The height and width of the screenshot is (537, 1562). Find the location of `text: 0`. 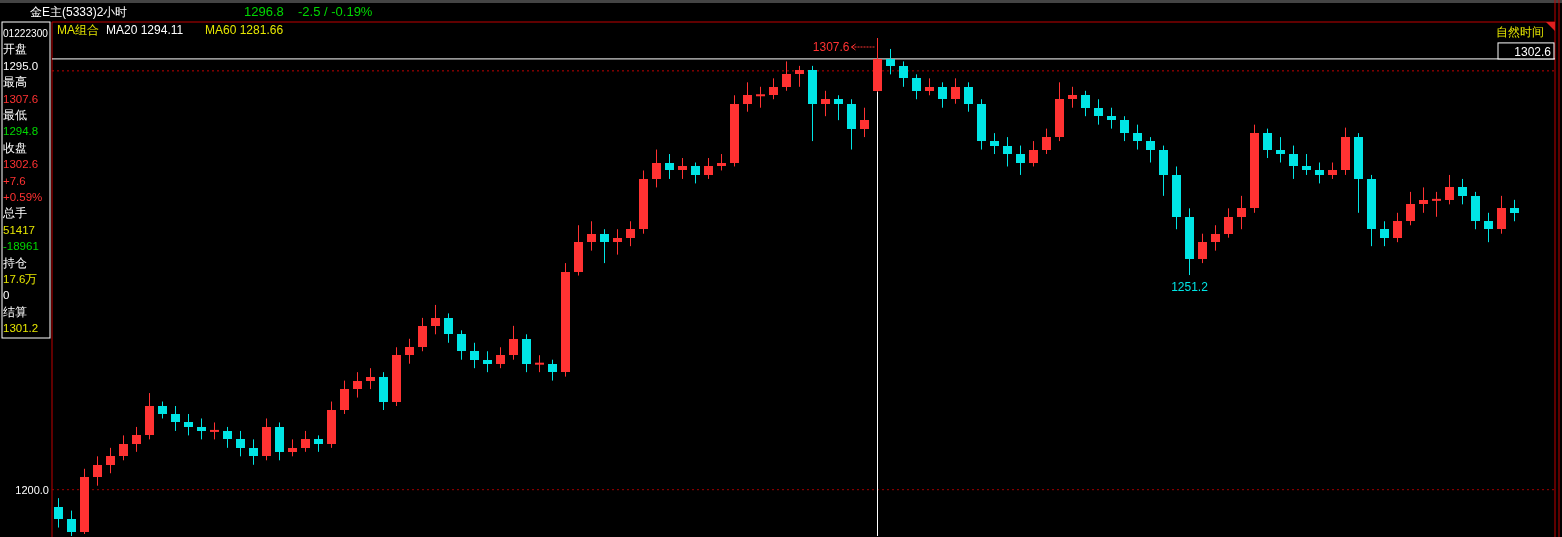

text: 0 is located at coordinates (6, 295).